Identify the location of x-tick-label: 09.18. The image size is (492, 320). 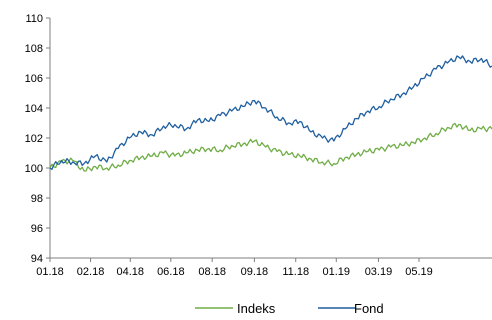
(255, 272).